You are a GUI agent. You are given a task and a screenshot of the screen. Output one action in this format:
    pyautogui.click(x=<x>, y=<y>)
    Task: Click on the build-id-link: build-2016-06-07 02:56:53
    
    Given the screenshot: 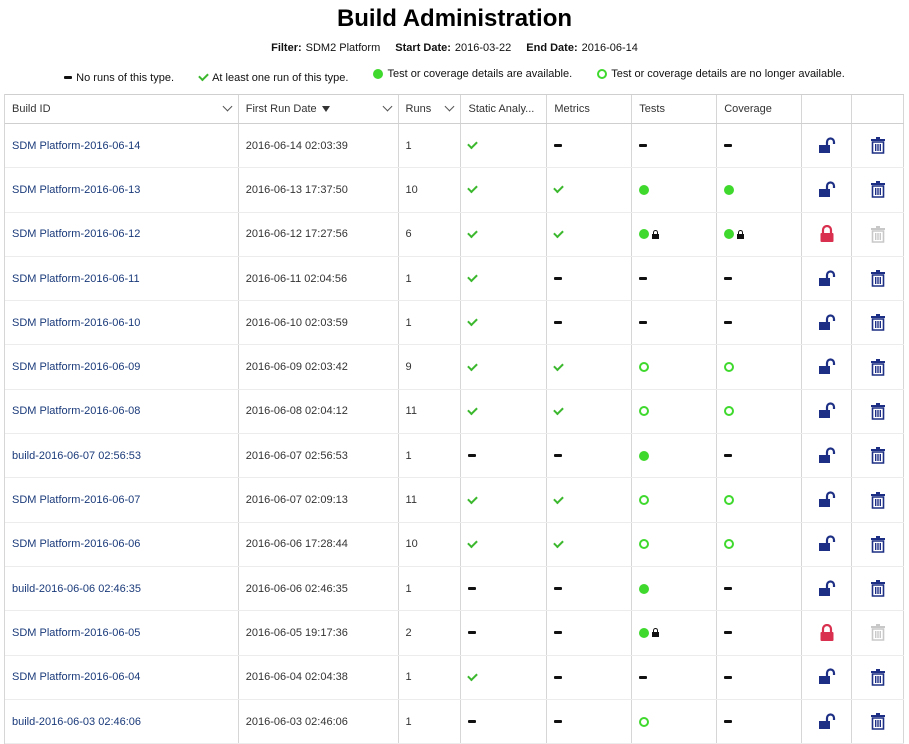 What is the action you would take?
    pyautogui.click(x=122, y=456)
    